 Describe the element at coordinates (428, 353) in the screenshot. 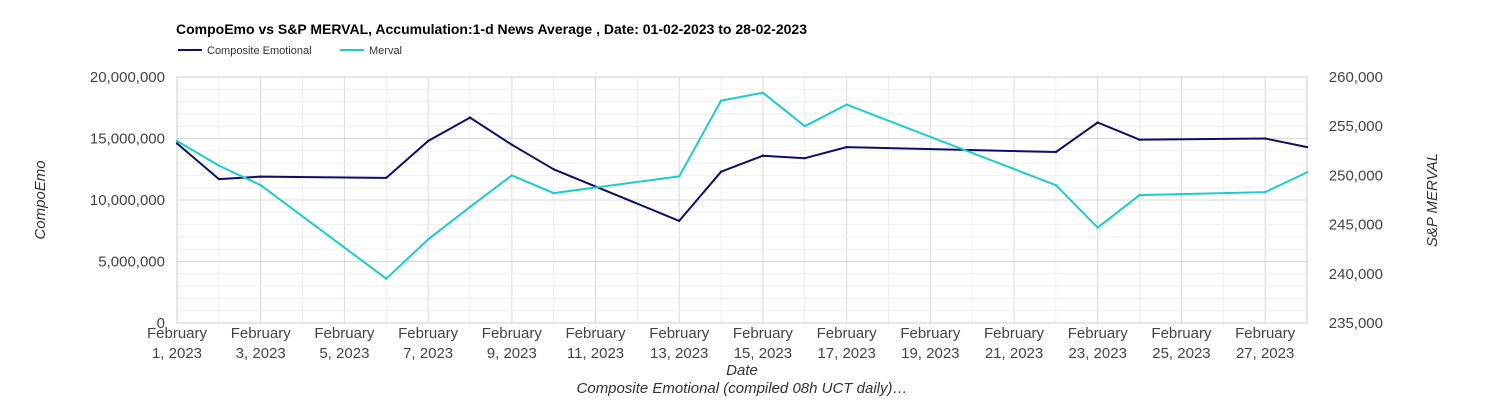

I see `x-tick-label-line2: 7, 2023` at that location.